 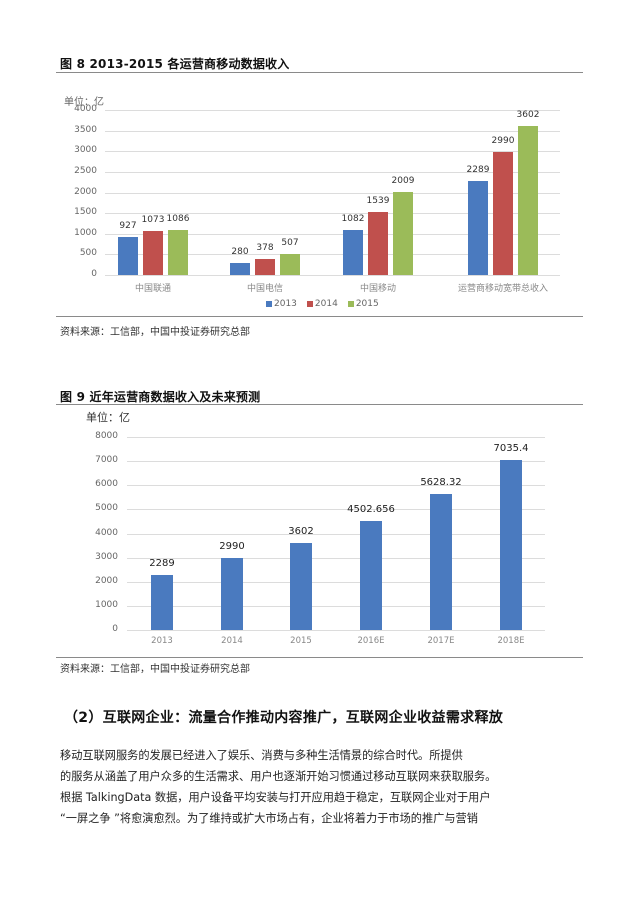 I want to click on x-category-label: 2016E, so click(x=371, y=641).